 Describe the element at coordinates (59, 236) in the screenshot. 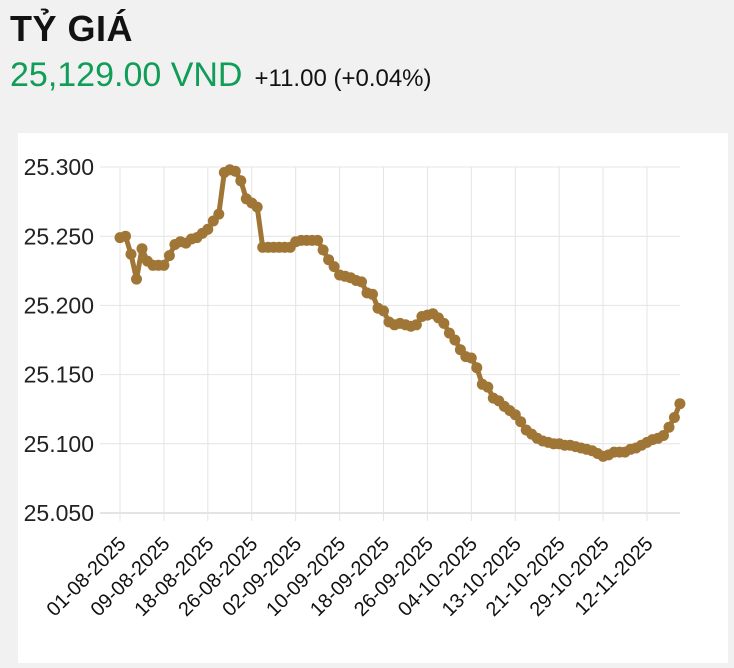

I see `y-axis-tick-label: 25.250` at that location.